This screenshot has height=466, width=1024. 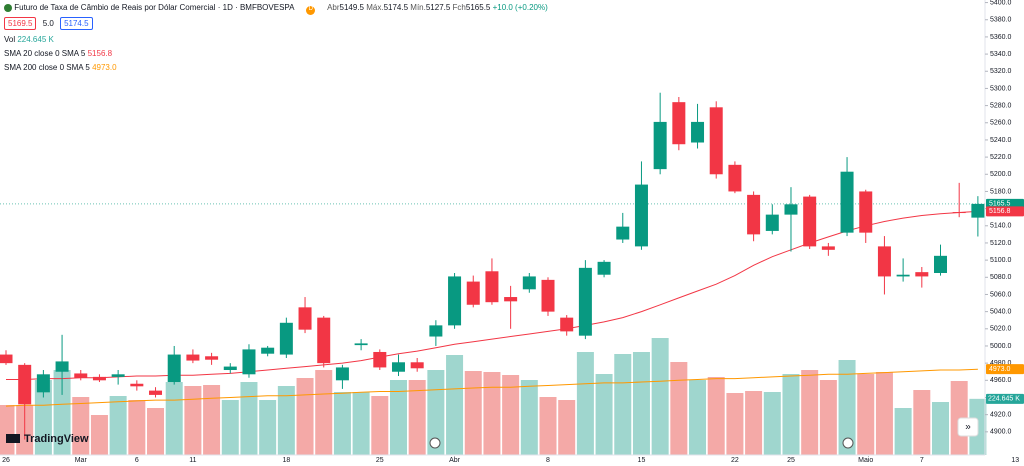 I want to click on sma-badge: 4973.0, so click(x=1000, y=369).